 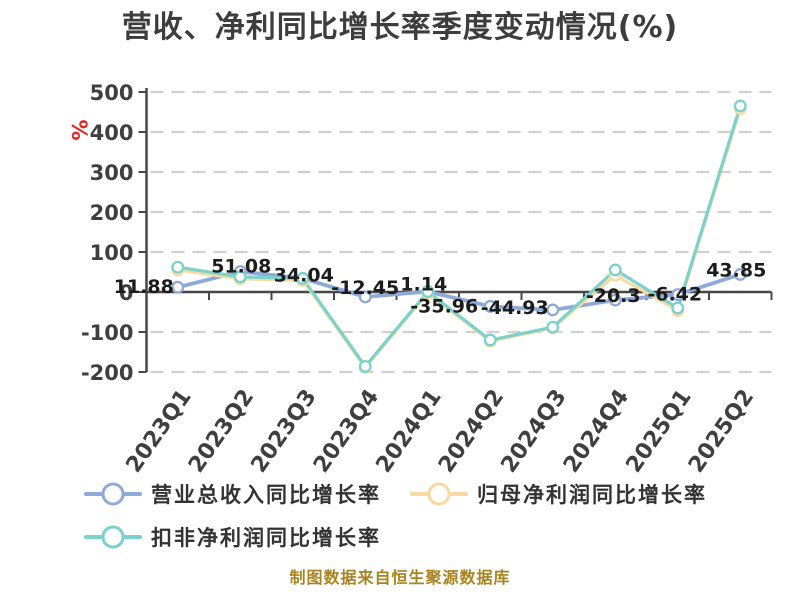 What do you see at coordinates (112, 253) in the screenshot?
I see `y-tick-label: 100` at bounding box center [112, 253].